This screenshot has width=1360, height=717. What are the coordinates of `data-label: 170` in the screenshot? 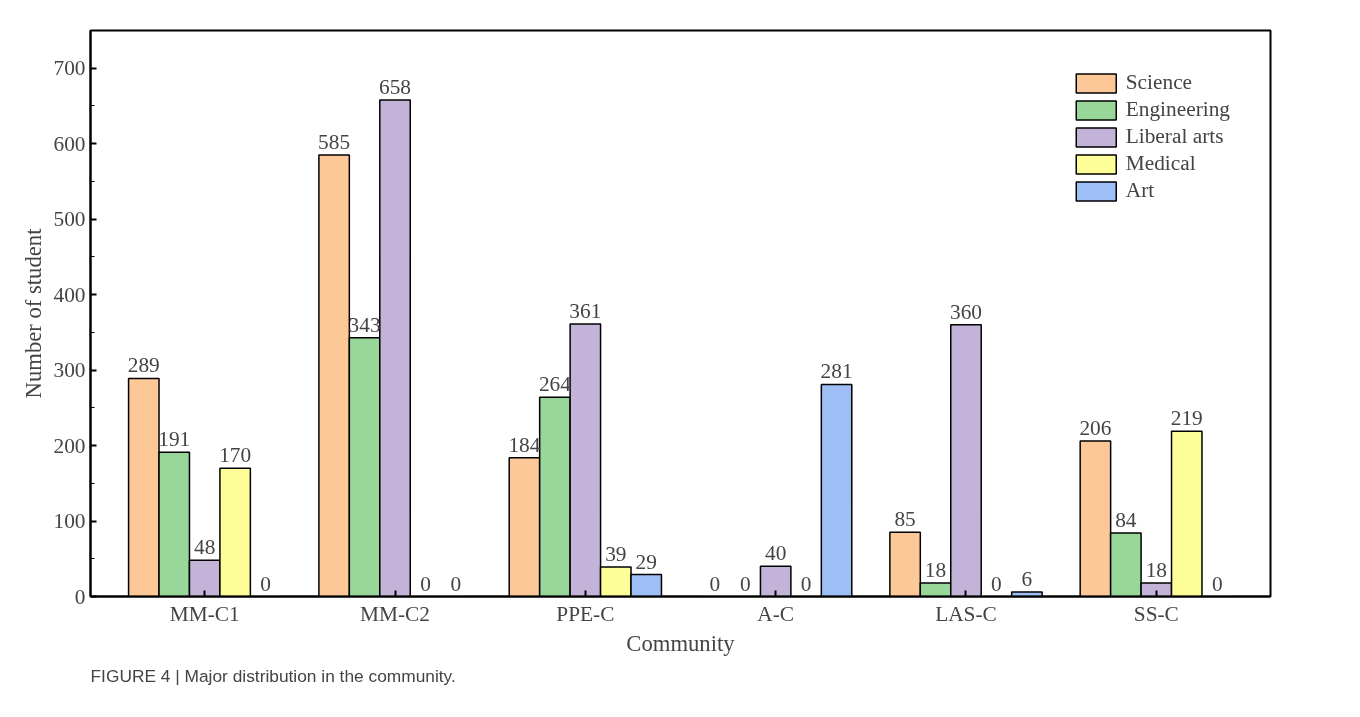 It's located at (235, 455).